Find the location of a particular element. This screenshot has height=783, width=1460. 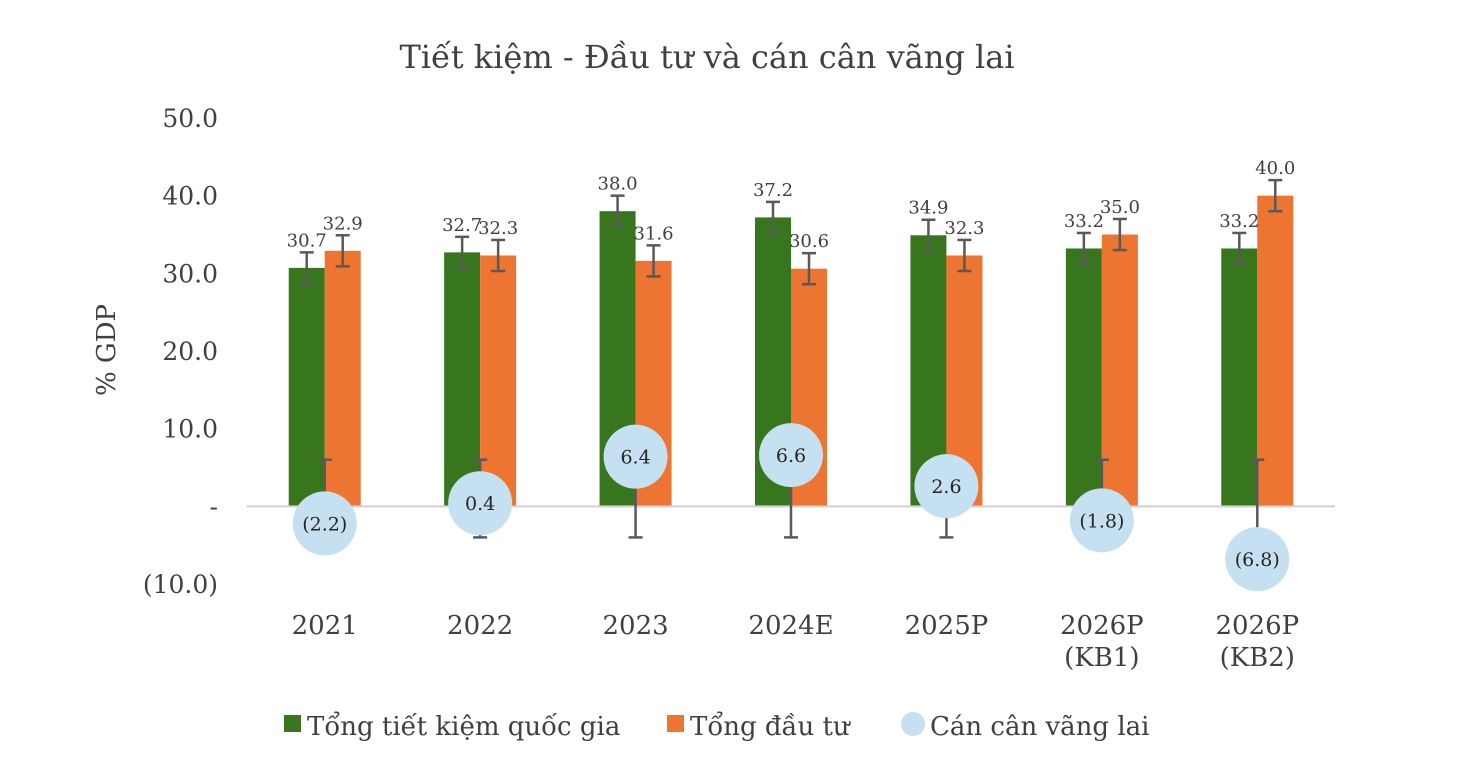

data-label-investment: 31.6 is located at coordinates (654, 233).